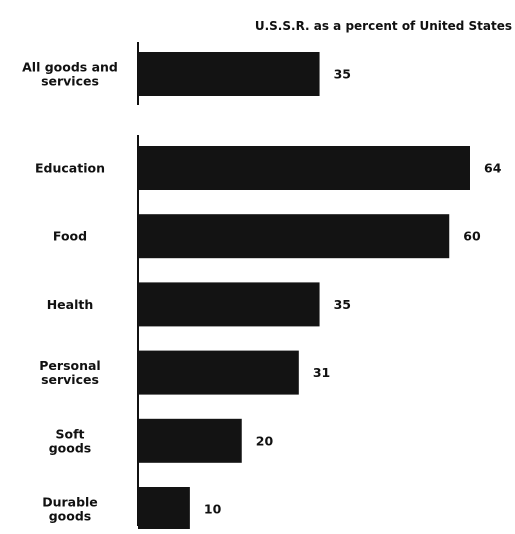 This screenshot has height=534, width=515. I want to click on category-5-bar, so click(164, 509).